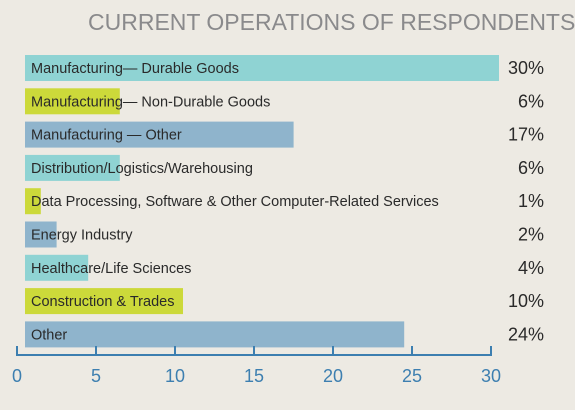  What do you see at coordinates (49, 335) in the screenshot?
I see `bar-category-label: Other` at bounding box center [49, 335].